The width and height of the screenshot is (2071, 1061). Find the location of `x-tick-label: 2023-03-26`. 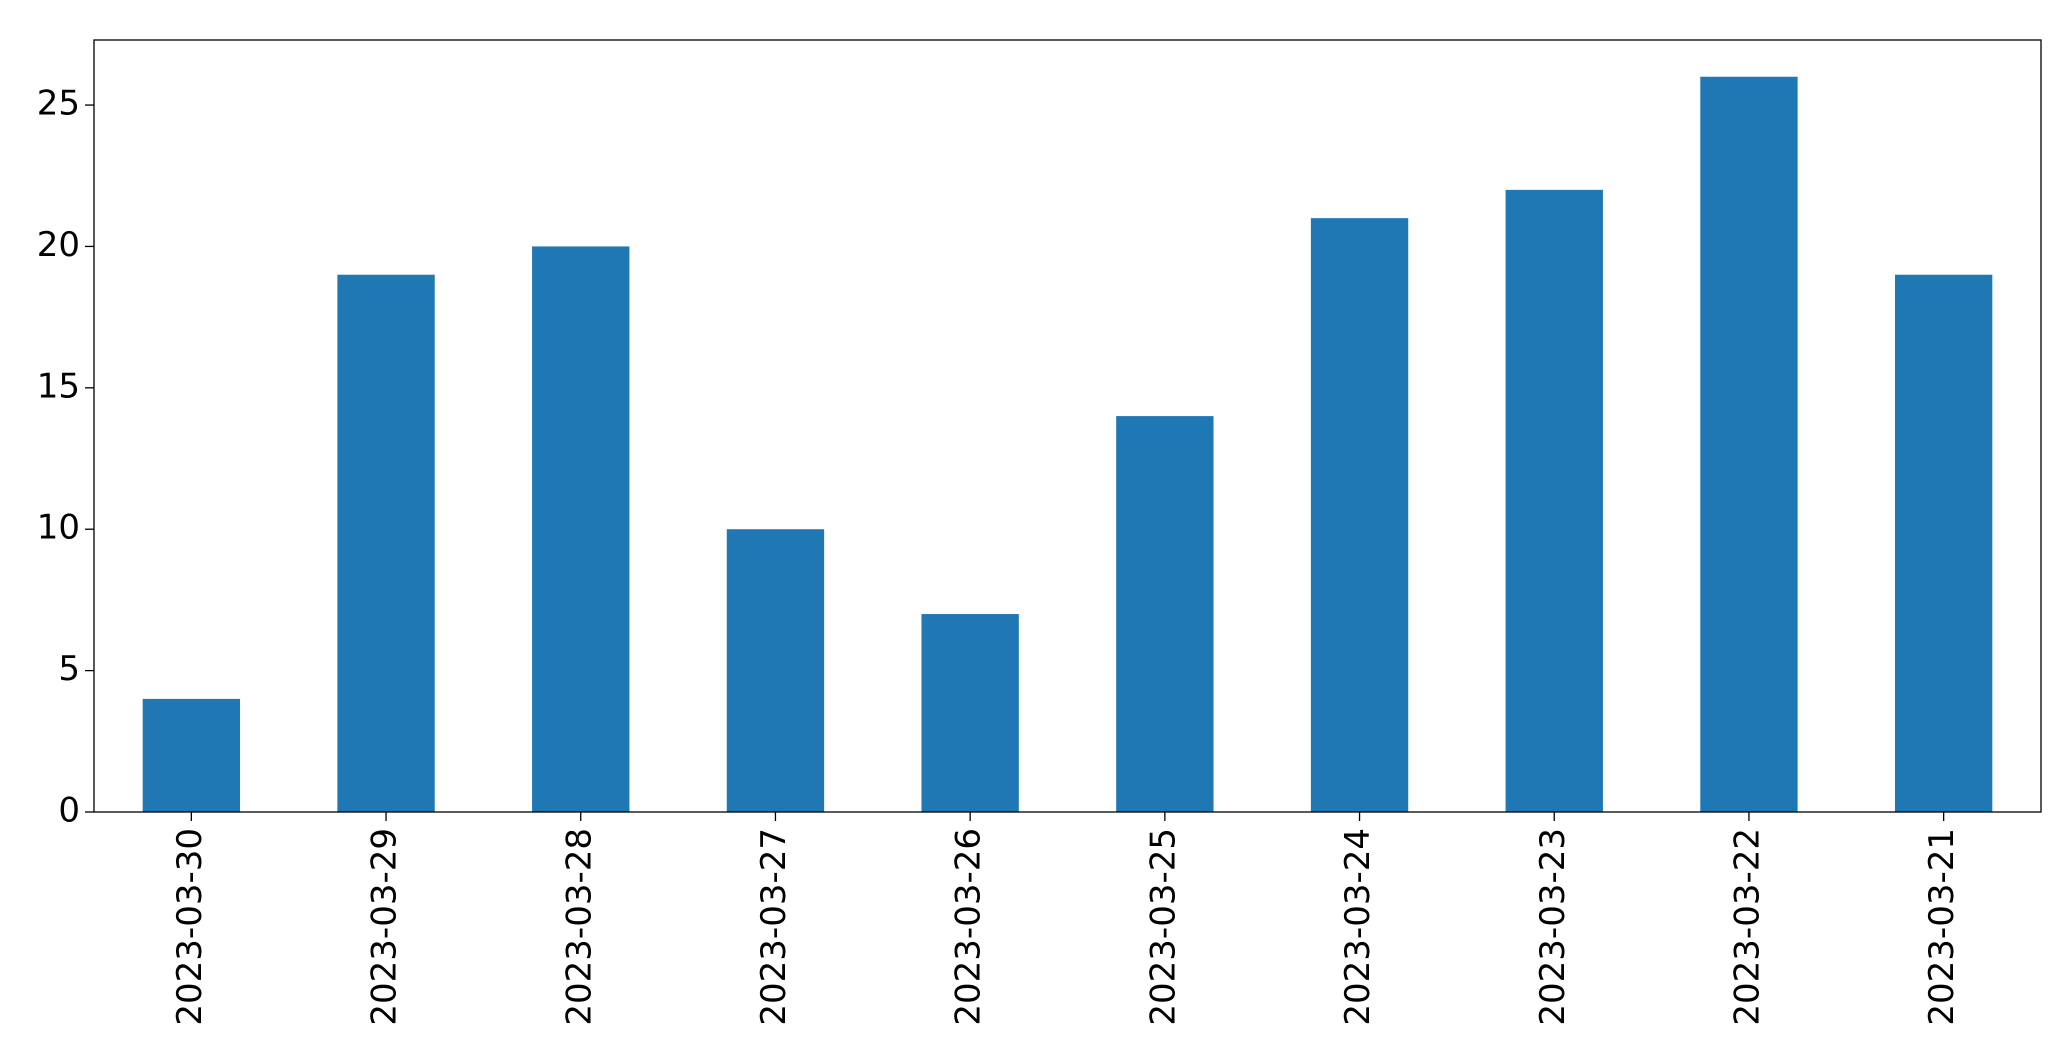

x-tick-label: 2023-03-26 is located at coordinates (969, 927).